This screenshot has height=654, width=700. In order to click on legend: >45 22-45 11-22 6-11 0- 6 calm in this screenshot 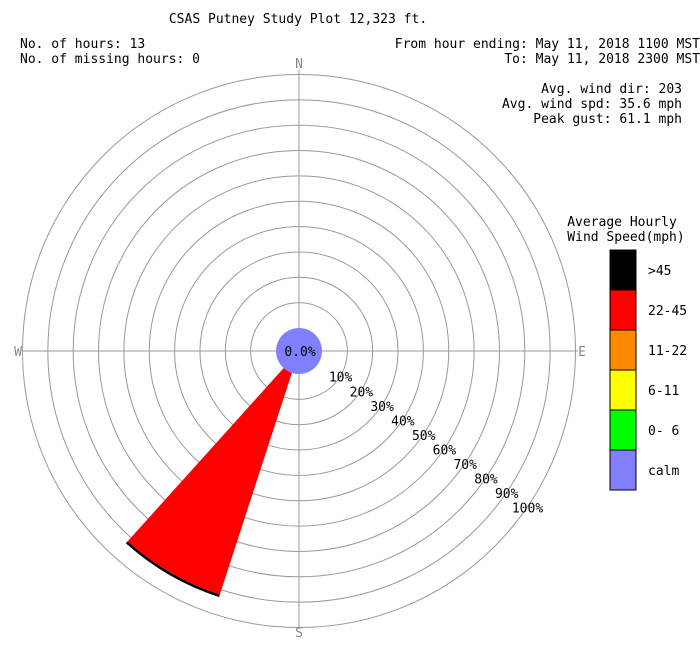, I will do `click(648, 370)`.